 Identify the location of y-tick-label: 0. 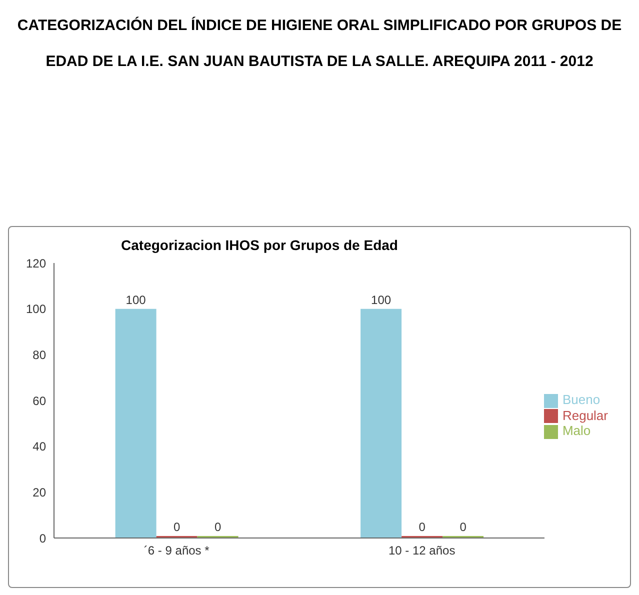
(42, 538).